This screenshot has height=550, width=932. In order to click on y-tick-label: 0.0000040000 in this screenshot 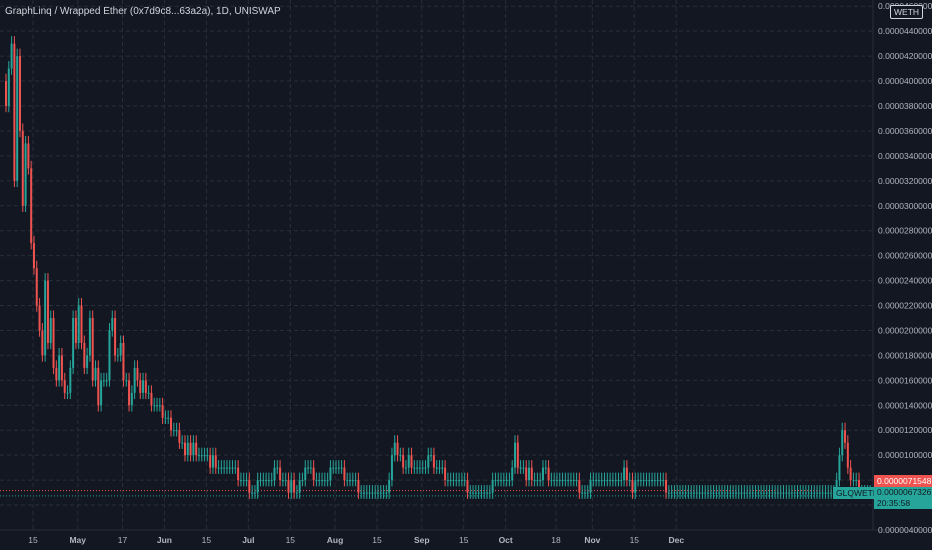, I will do `click(905, 530)`.